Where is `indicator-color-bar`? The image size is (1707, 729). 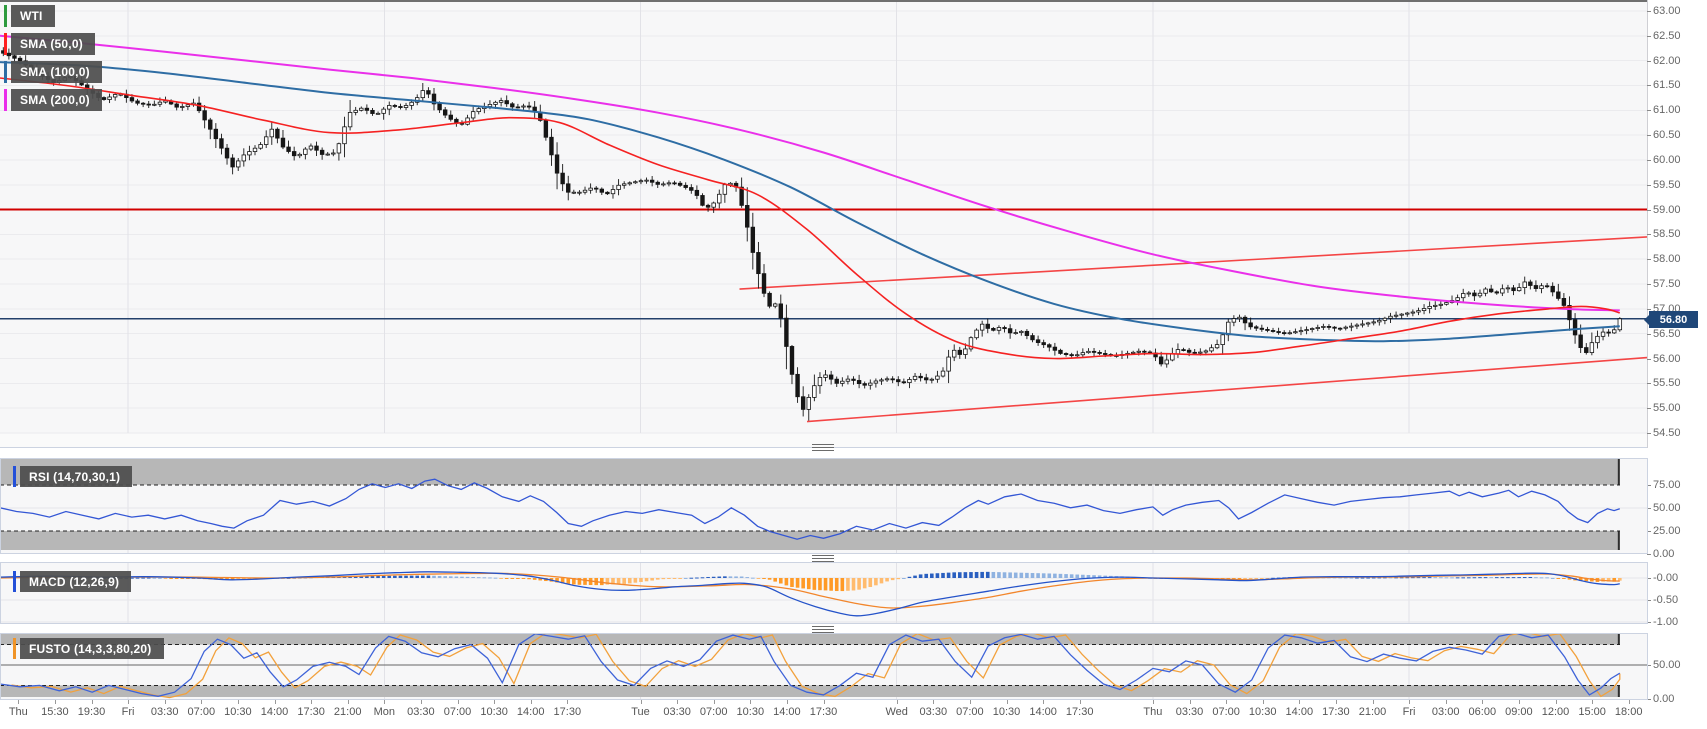
indicator-color-bar is located at coordinates (14, 581).